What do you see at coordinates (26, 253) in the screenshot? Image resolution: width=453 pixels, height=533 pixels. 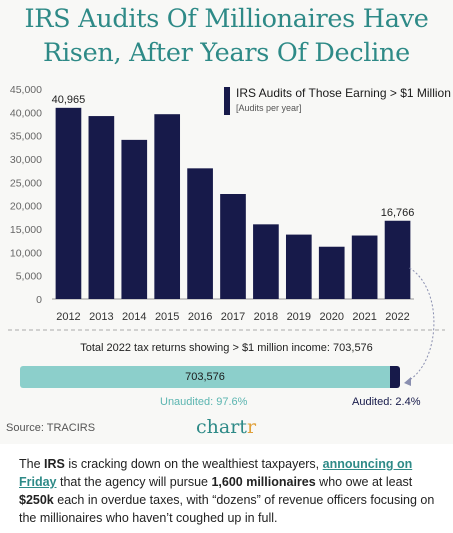 I see `y-tick-label: 10,000` at bounding box center [26, 253].